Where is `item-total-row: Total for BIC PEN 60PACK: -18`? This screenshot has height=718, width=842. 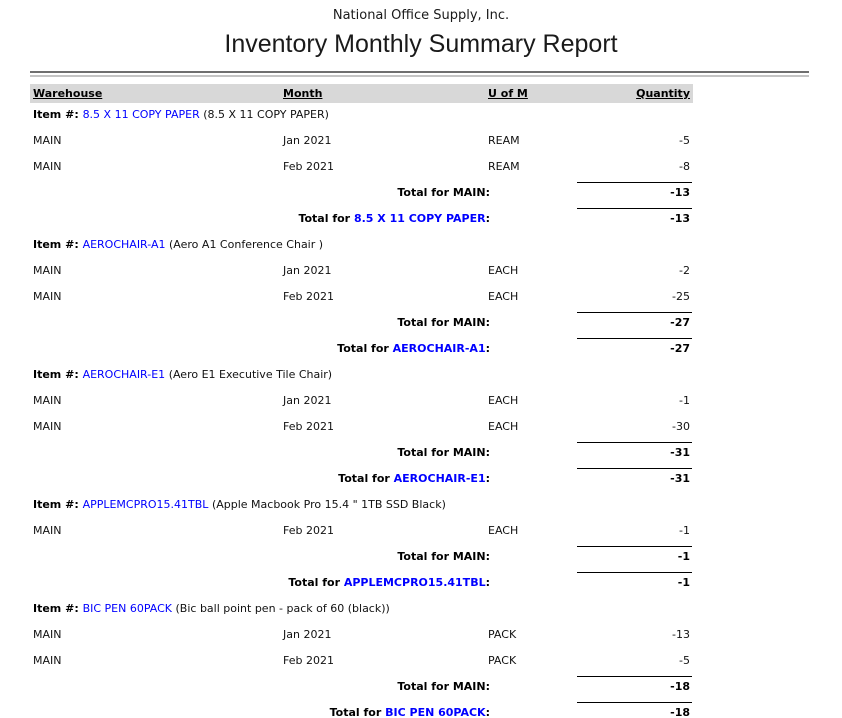 item-total-row: Total for BIC PEN 60PACK: -18 is located at coordinates (361, 710).